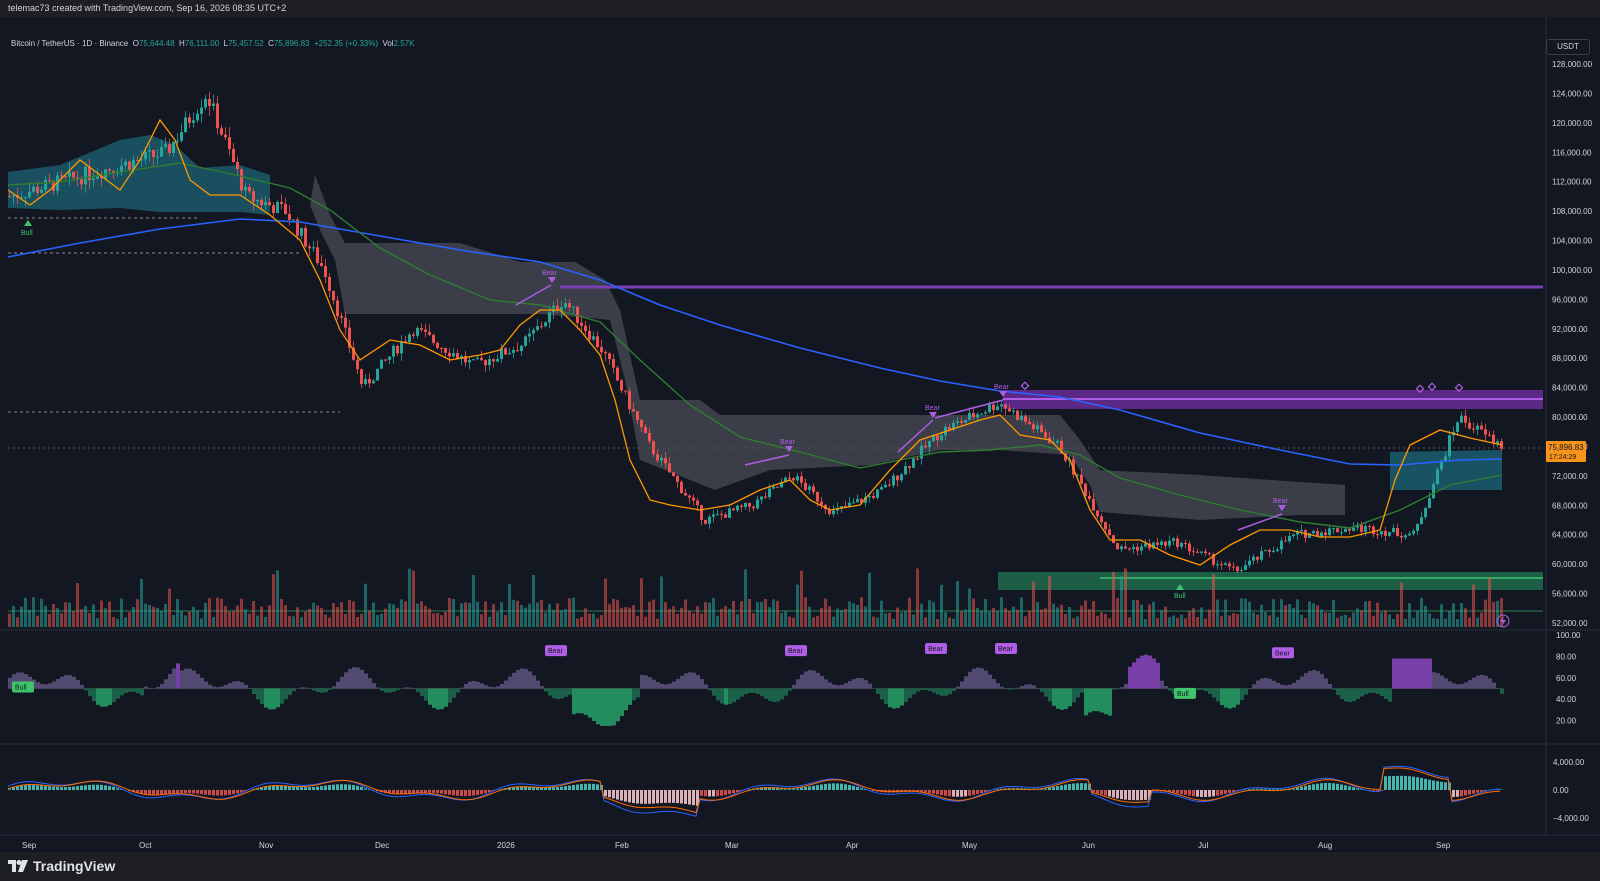 This screenshot has width=1600, height=881. What do you see at coordinates (555, 651) in the screenshot?
I see `label-text: Bear` at bounding box center [555, 651].